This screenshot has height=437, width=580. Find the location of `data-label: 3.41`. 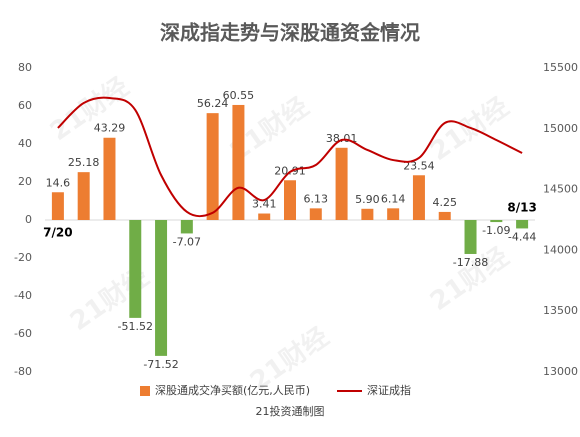

data-label: 3.41 is located at coordinates (264, 204).